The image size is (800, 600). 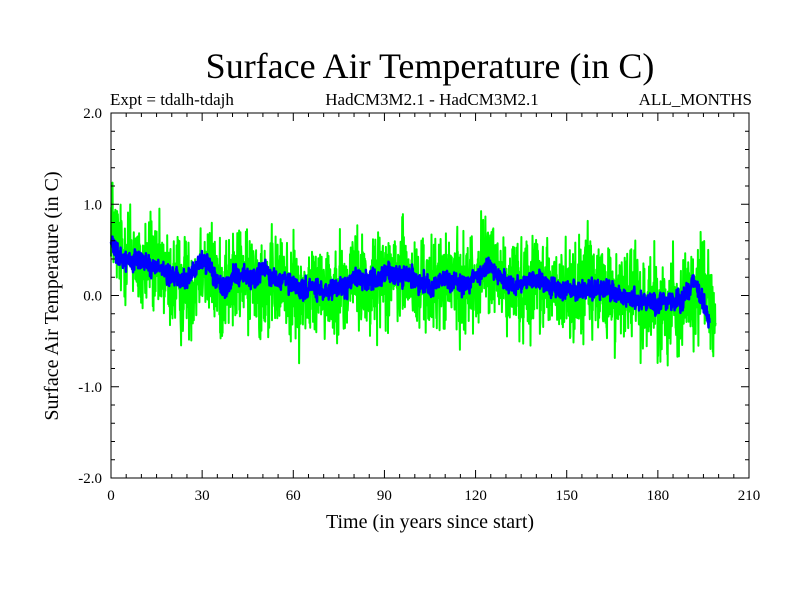 What do you see at coordinates (111, 496) in the screenshot?
I see `x-tick-label: 0` at bounding box center [111, 496].